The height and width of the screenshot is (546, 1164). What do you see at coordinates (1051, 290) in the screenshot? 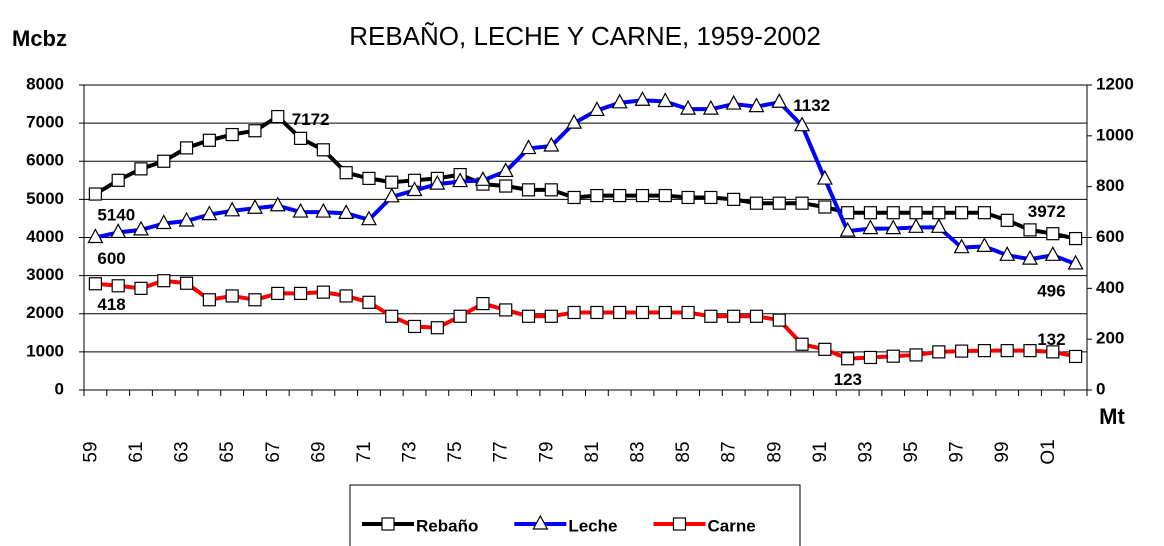
I see `data-label: 496` at bounding box center [1051, 290].